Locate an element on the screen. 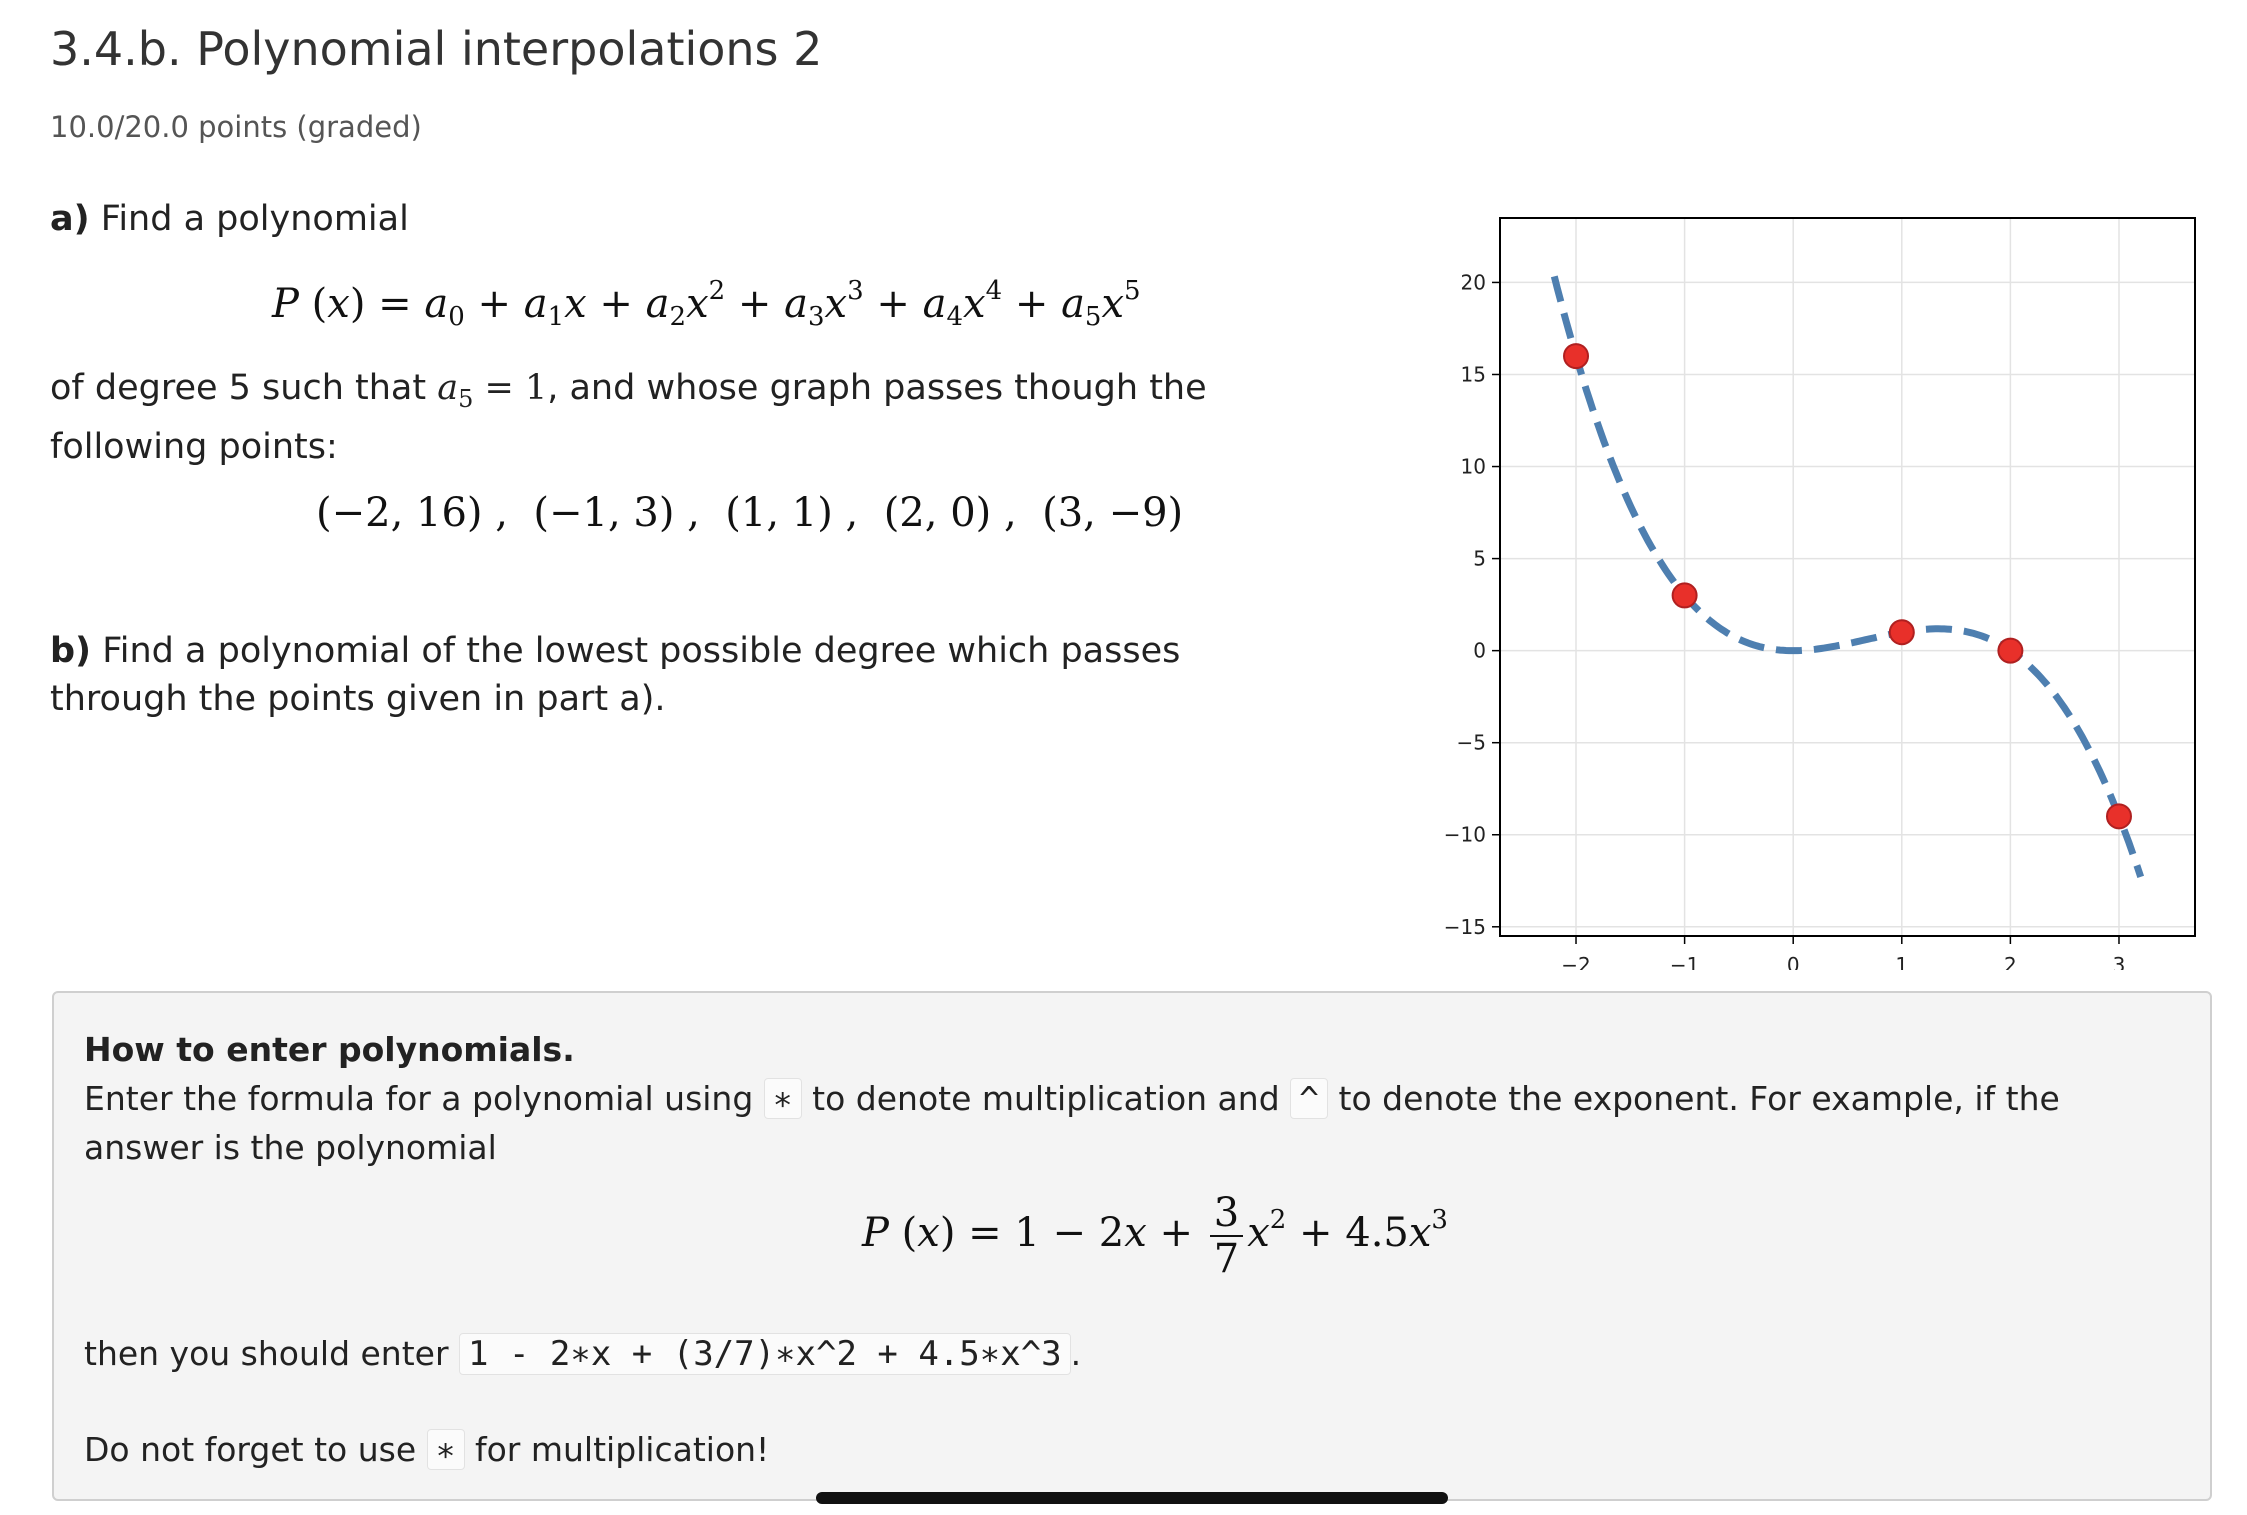  info-heading: How to enter polynomials. is located at coordinates (329, 1049).